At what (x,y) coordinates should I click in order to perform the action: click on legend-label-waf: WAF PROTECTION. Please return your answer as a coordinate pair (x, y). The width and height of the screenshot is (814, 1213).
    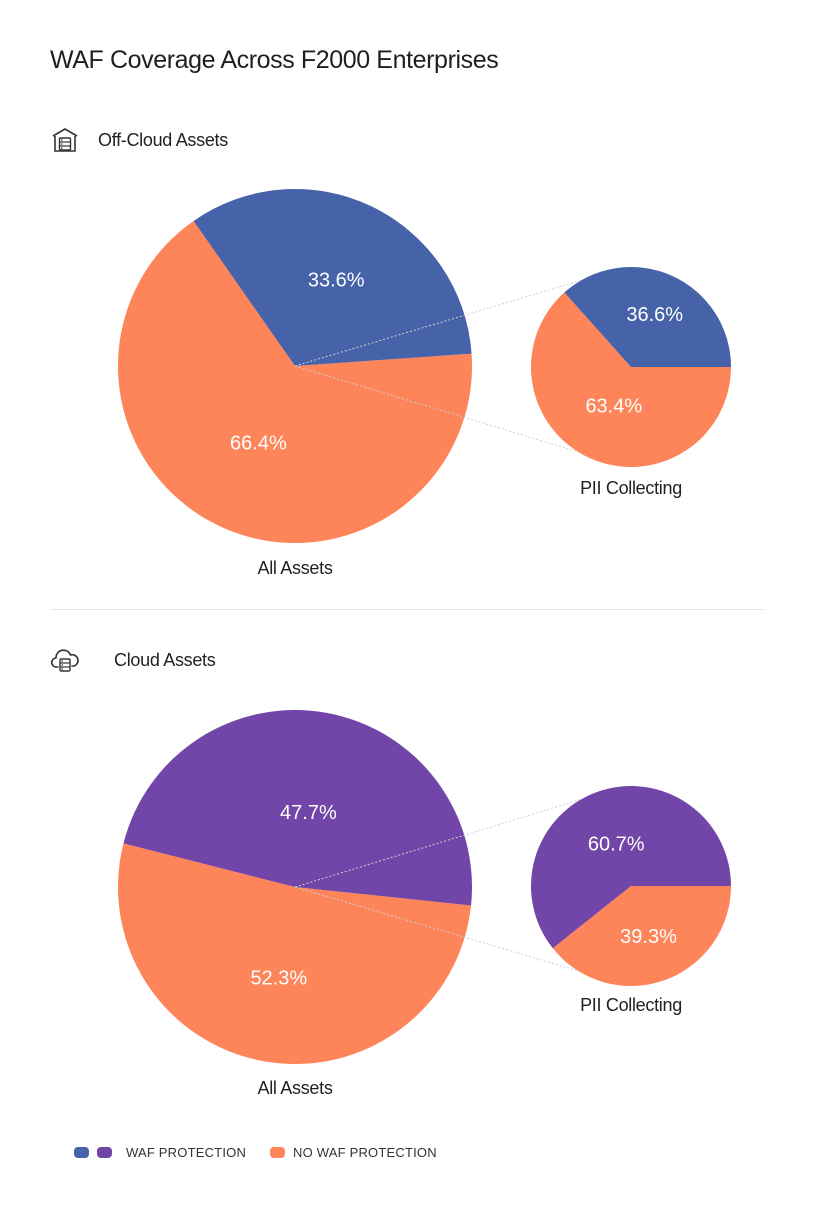
    Looking at the image, I should click on (186, 1152).